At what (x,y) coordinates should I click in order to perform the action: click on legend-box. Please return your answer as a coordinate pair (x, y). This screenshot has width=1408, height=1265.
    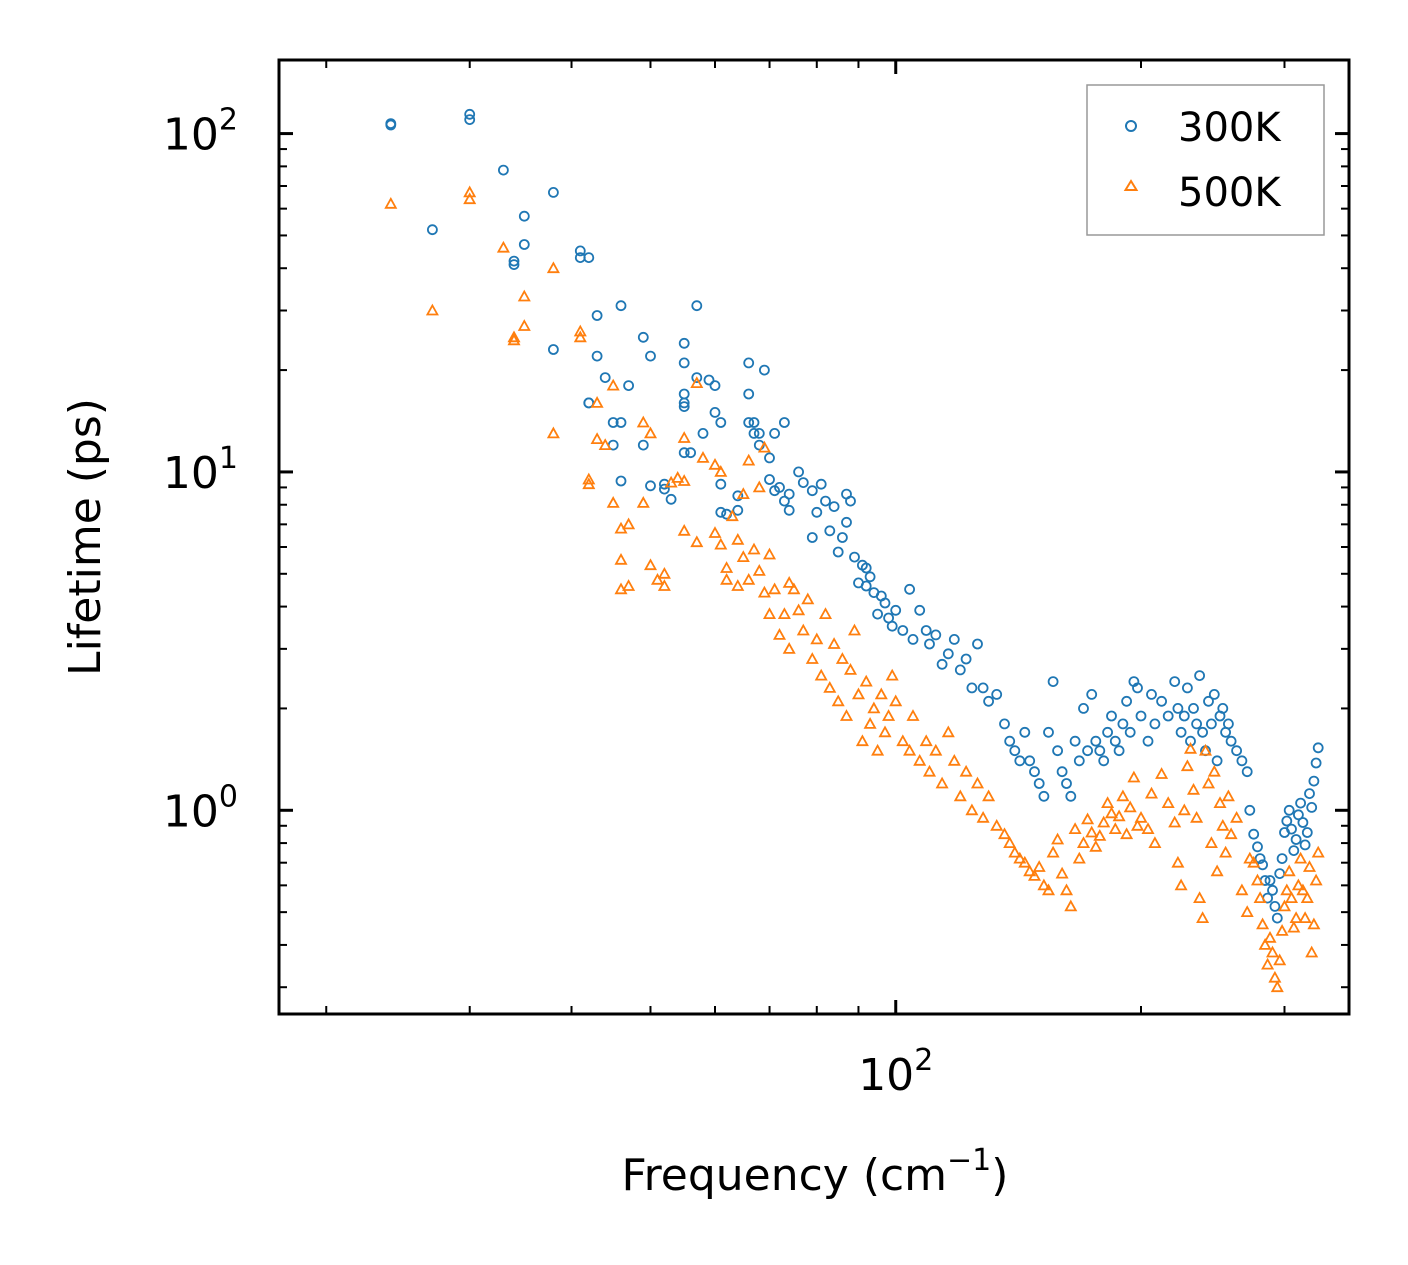
    Looking at the image, I should click on (1205, 160).